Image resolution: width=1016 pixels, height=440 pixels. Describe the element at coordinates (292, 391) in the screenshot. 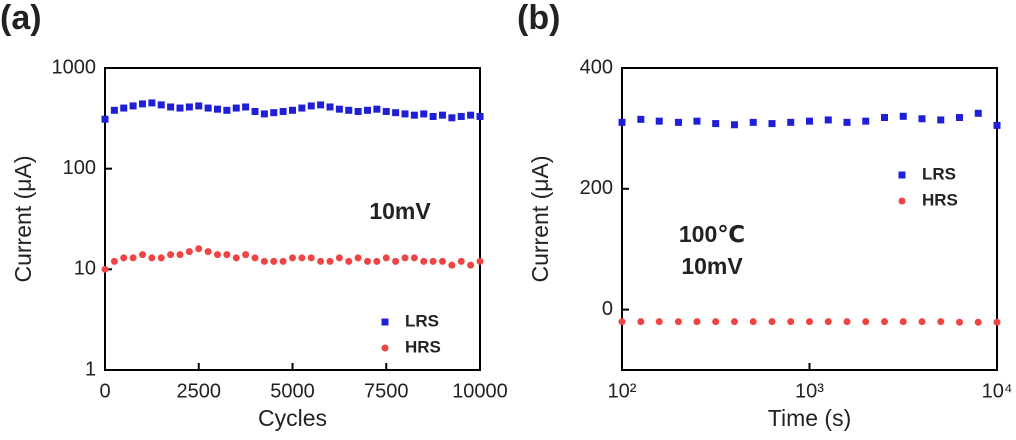

I see `x-tick-label: 5000` at that location.